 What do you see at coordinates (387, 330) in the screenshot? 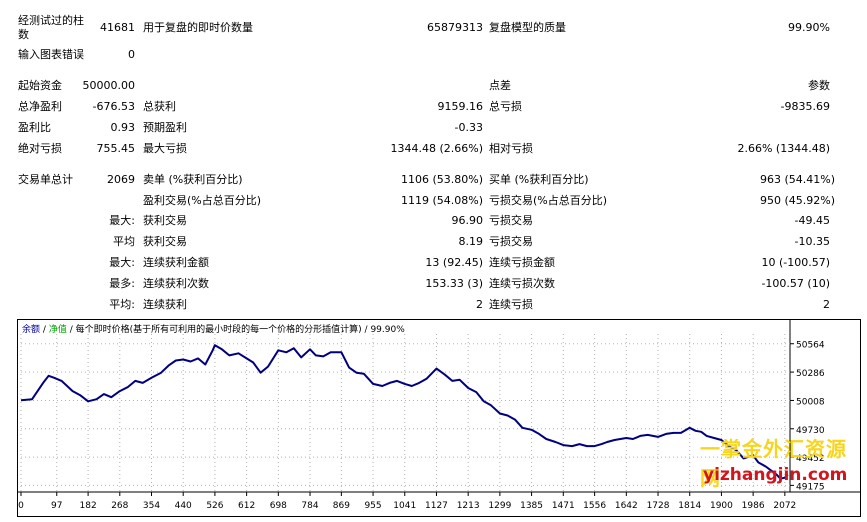
I see `legend-quality: 99.90%` at bounding box center [387, 330].